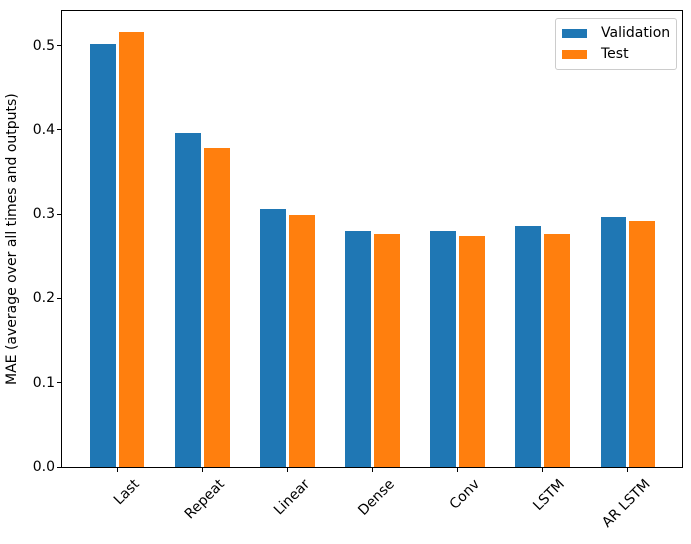  Describe the element at coordinates (636, 33) in the screenshot. I see `legend-label-validation: Validation` at that location.